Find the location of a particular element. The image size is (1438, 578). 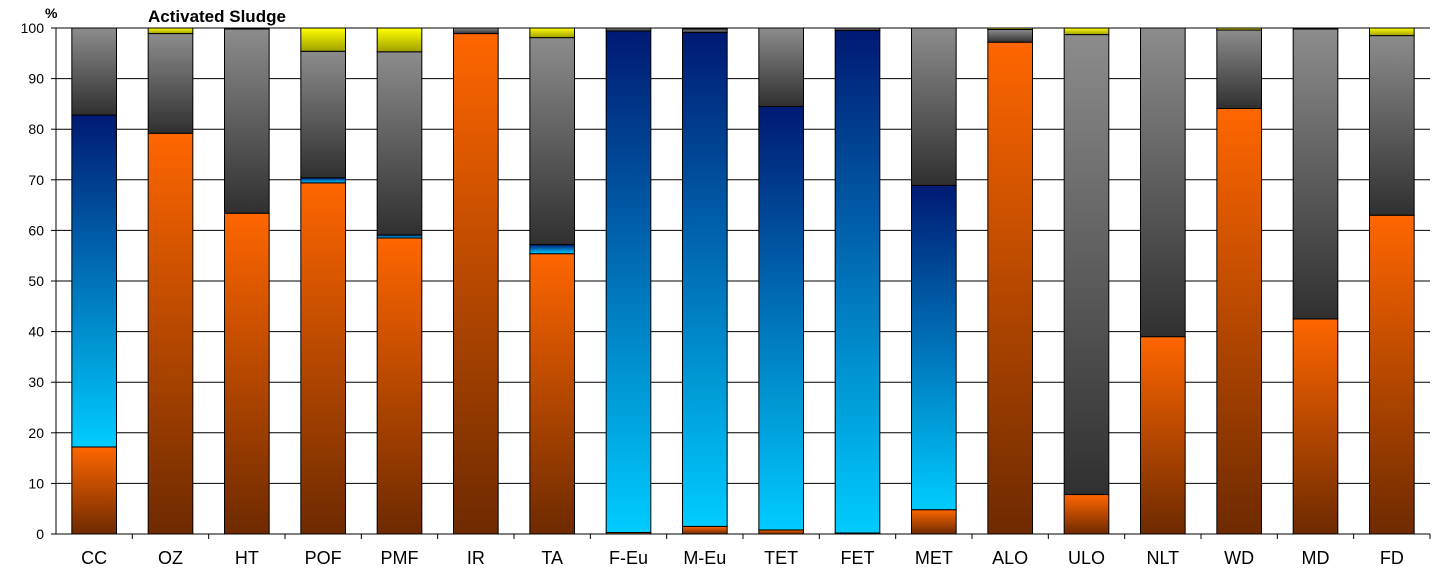

x-tick-label: FET is located at coordinates (858, 558).